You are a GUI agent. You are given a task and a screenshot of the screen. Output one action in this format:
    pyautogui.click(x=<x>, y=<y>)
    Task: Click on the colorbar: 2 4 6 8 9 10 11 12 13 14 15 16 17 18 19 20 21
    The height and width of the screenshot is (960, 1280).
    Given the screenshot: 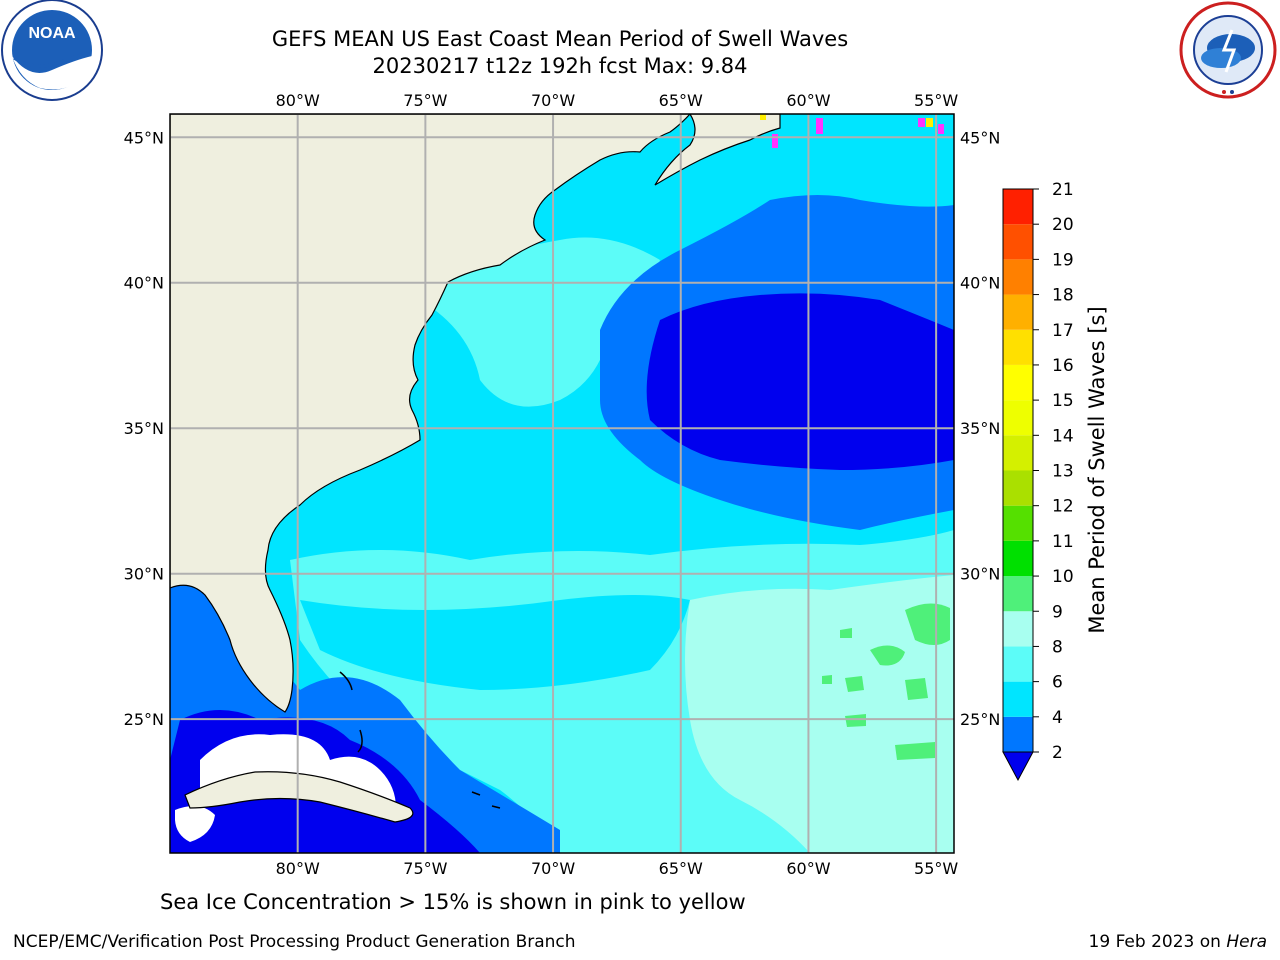 What is the action you would take?
    pyautogui.click(x=1038, y=481)
    